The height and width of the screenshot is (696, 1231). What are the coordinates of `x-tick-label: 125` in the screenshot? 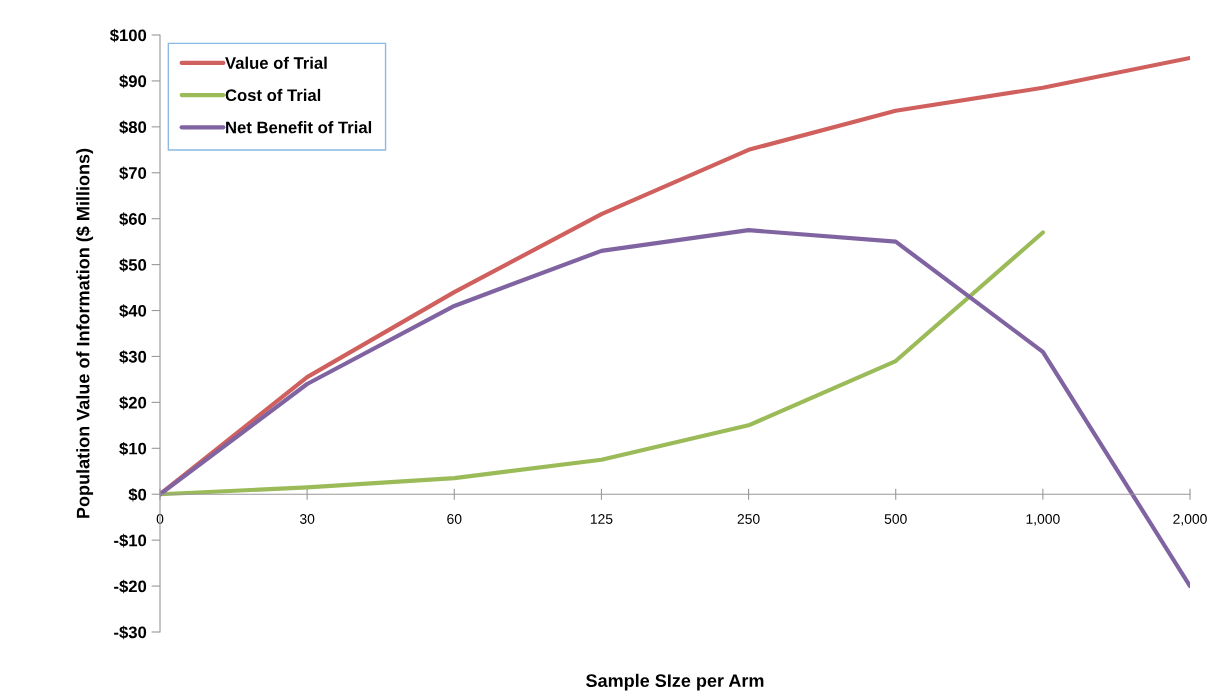 It's located at (601, 519).